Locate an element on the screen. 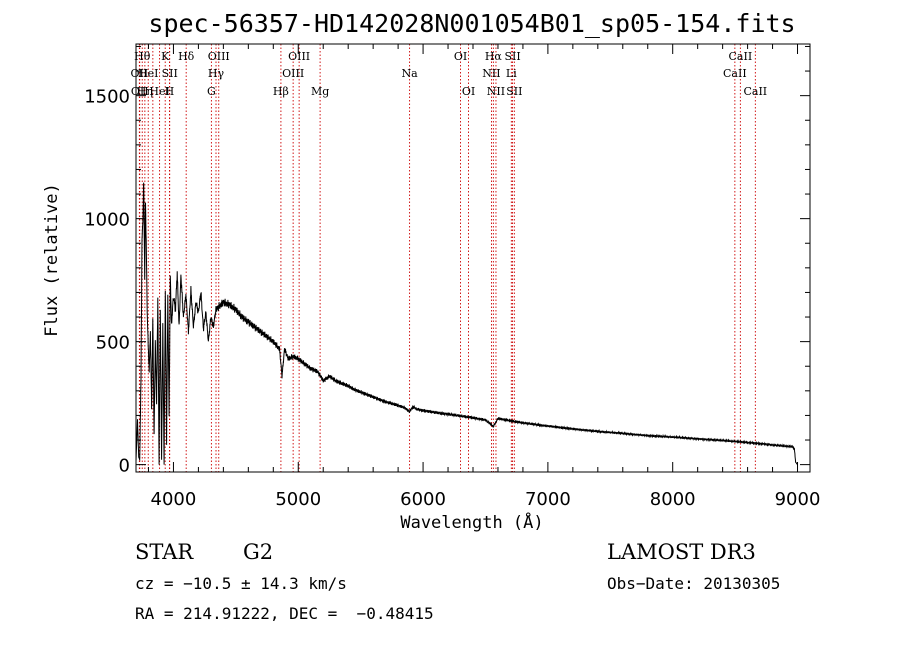 Image resolution: width=900 pixels, height=649 pixels. line-label-20: OI is located at coordinates (468, 91).